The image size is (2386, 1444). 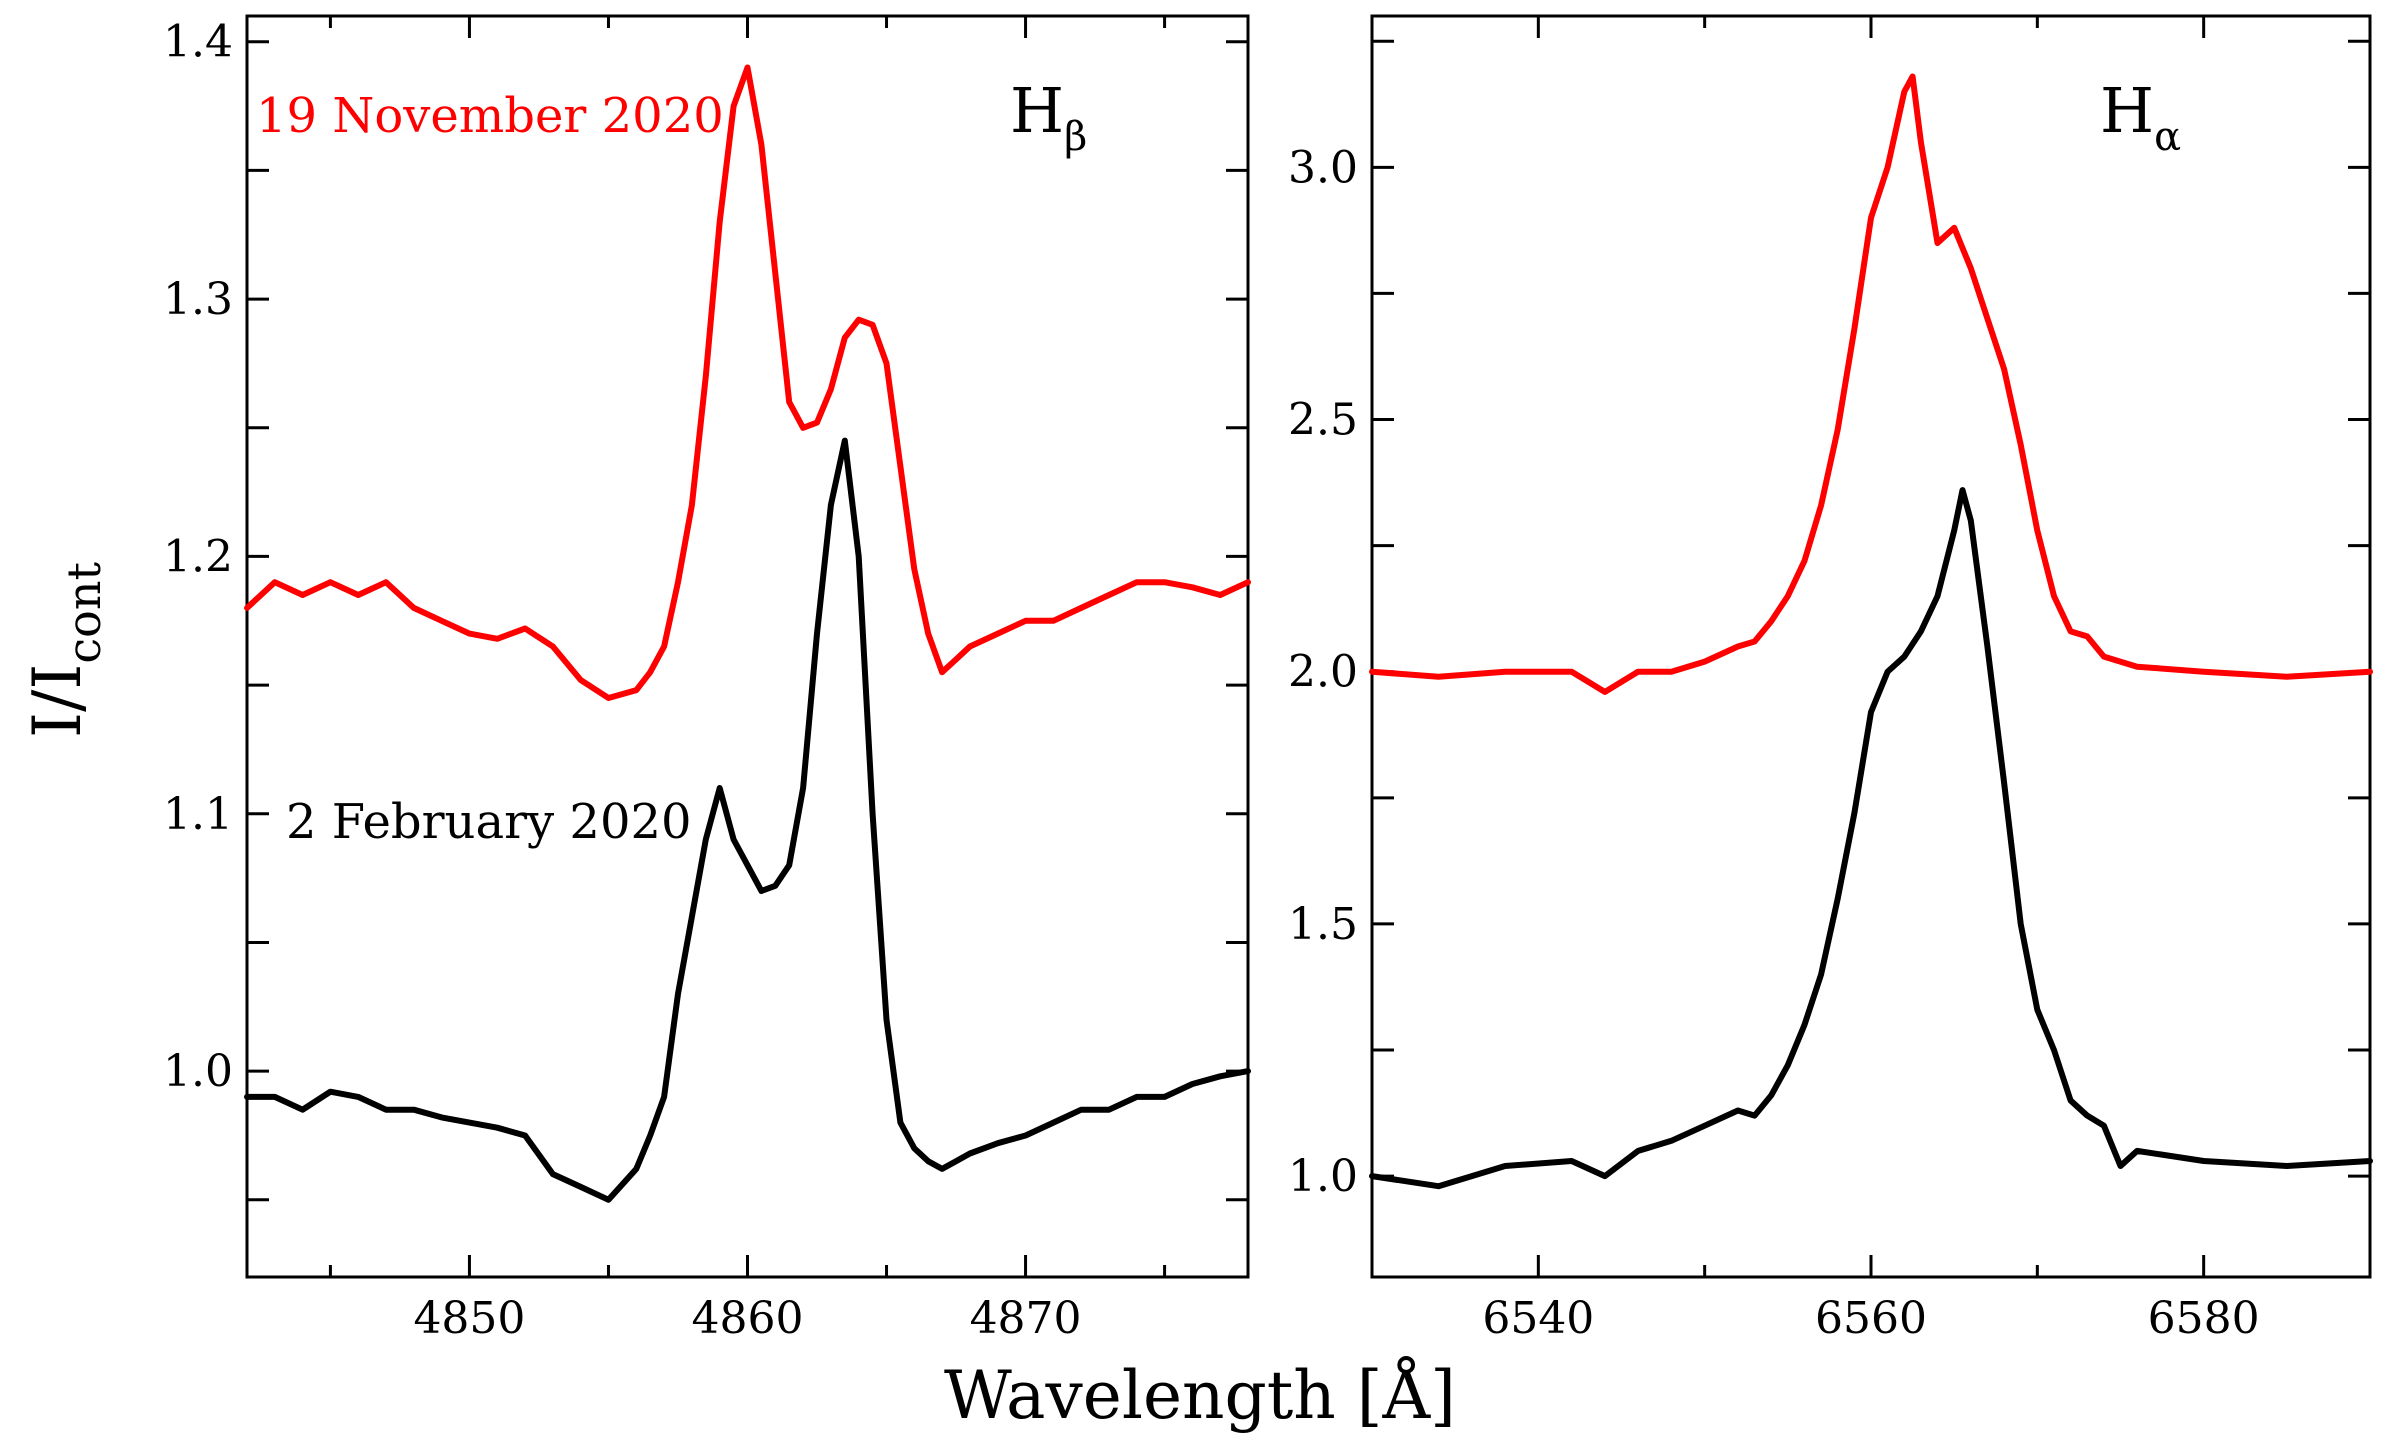 I want to click on h-alpha-y-tick-label: 2.0, so click(x=1323, y=672).